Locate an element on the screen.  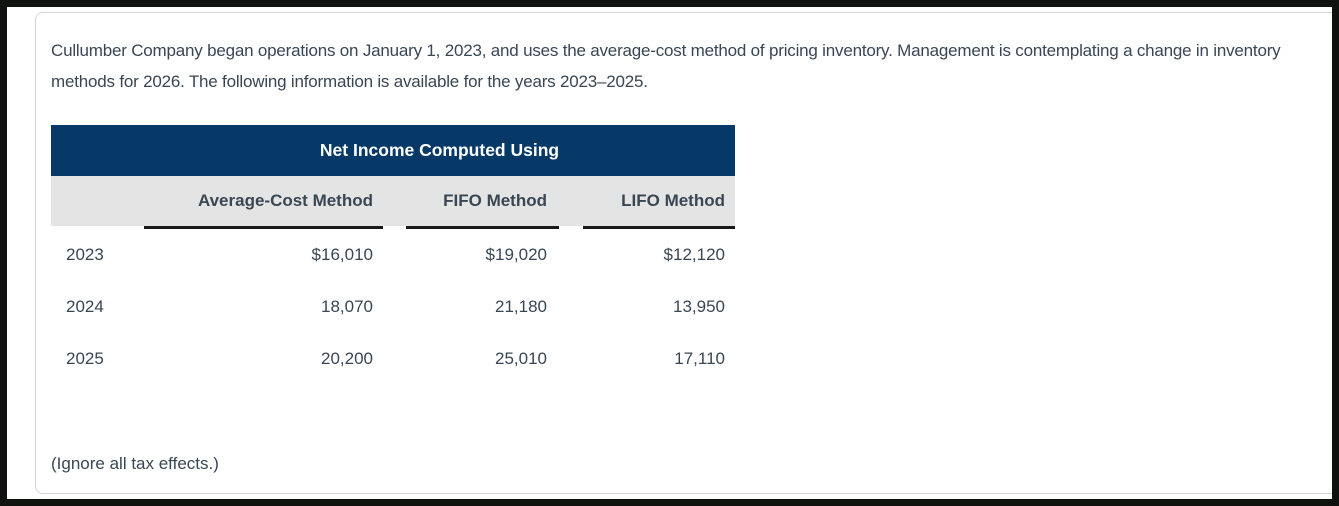
table-title-bar: Net Income Computed Using is located at coordinates (393, 150).